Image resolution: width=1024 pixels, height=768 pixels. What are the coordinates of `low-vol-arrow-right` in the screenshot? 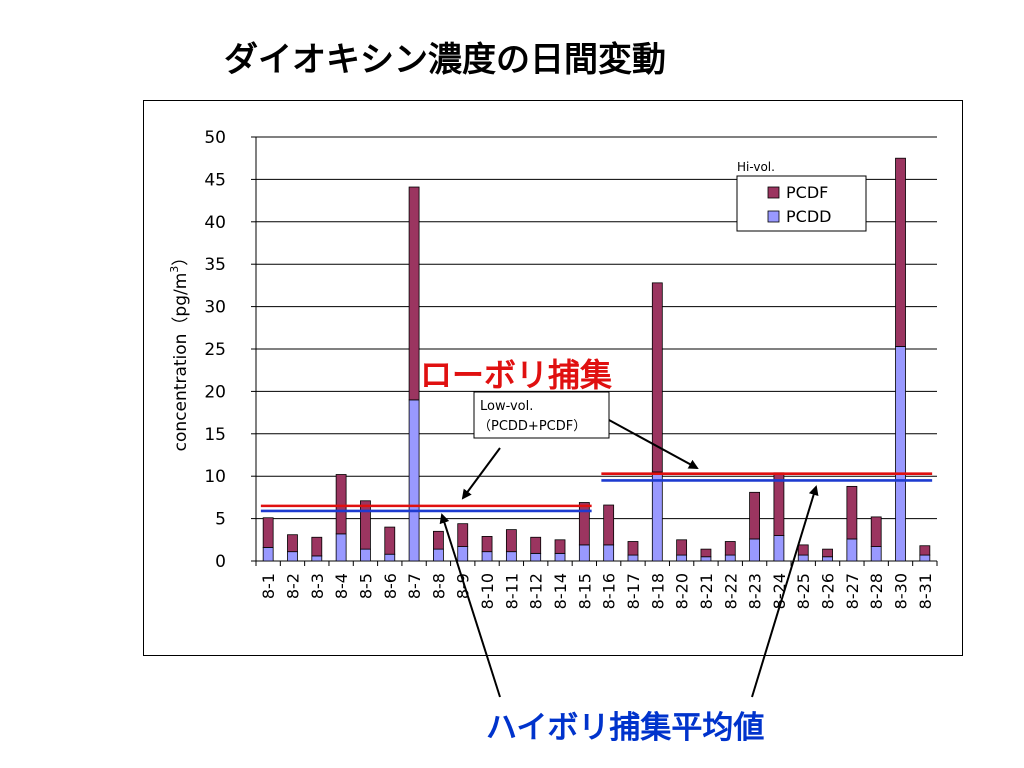 It's located at (653, 444).